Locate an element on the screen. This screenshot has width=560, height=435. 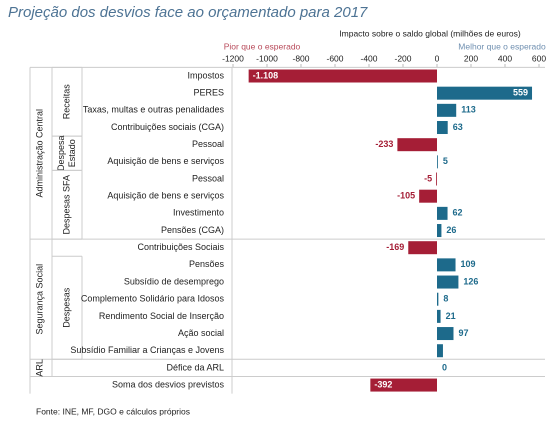
value-label: 0 is located at coordinates (444, 367).